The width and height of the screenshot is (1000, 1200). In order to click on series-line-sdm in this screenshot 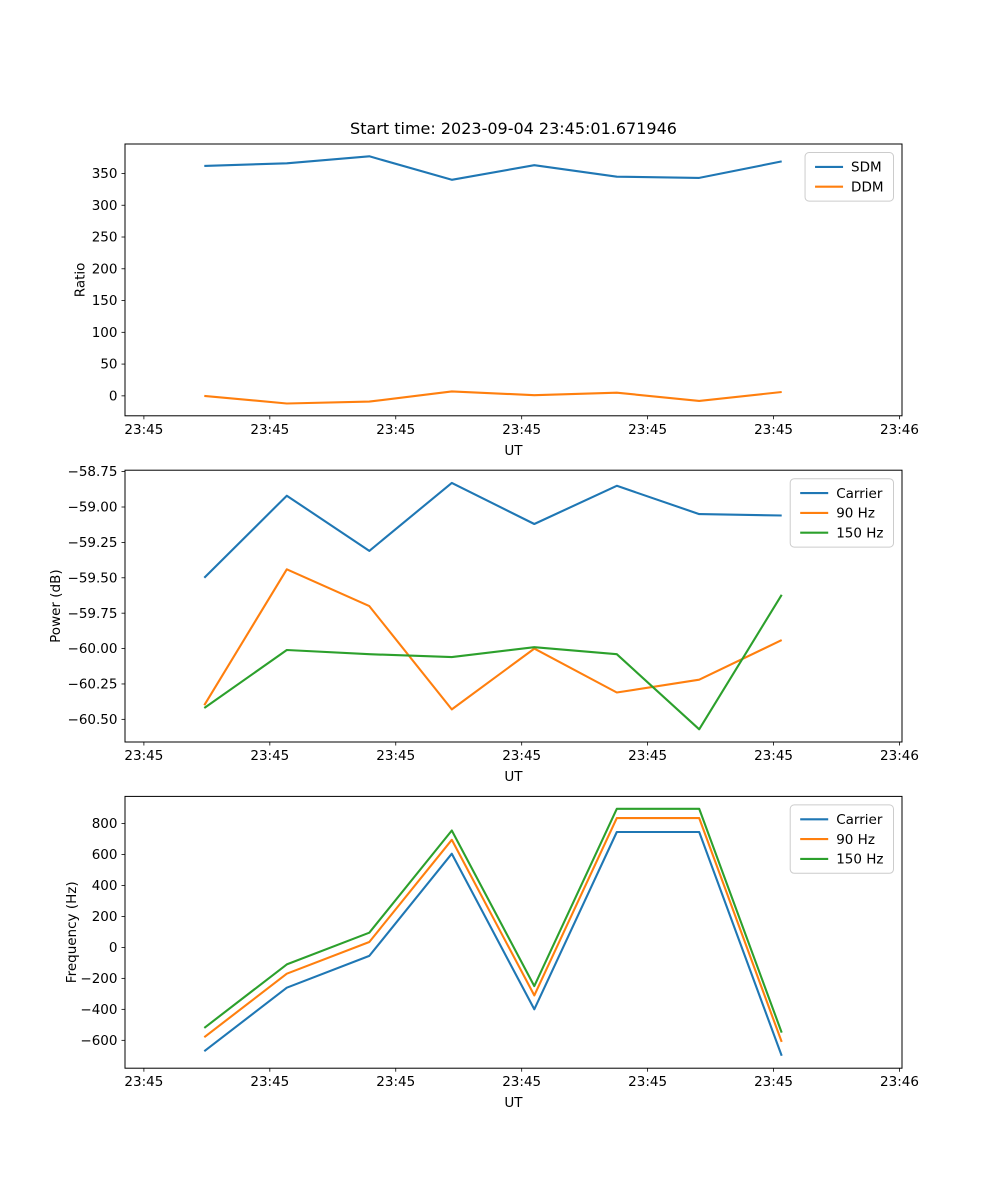, I will do `click(493, 168)`.